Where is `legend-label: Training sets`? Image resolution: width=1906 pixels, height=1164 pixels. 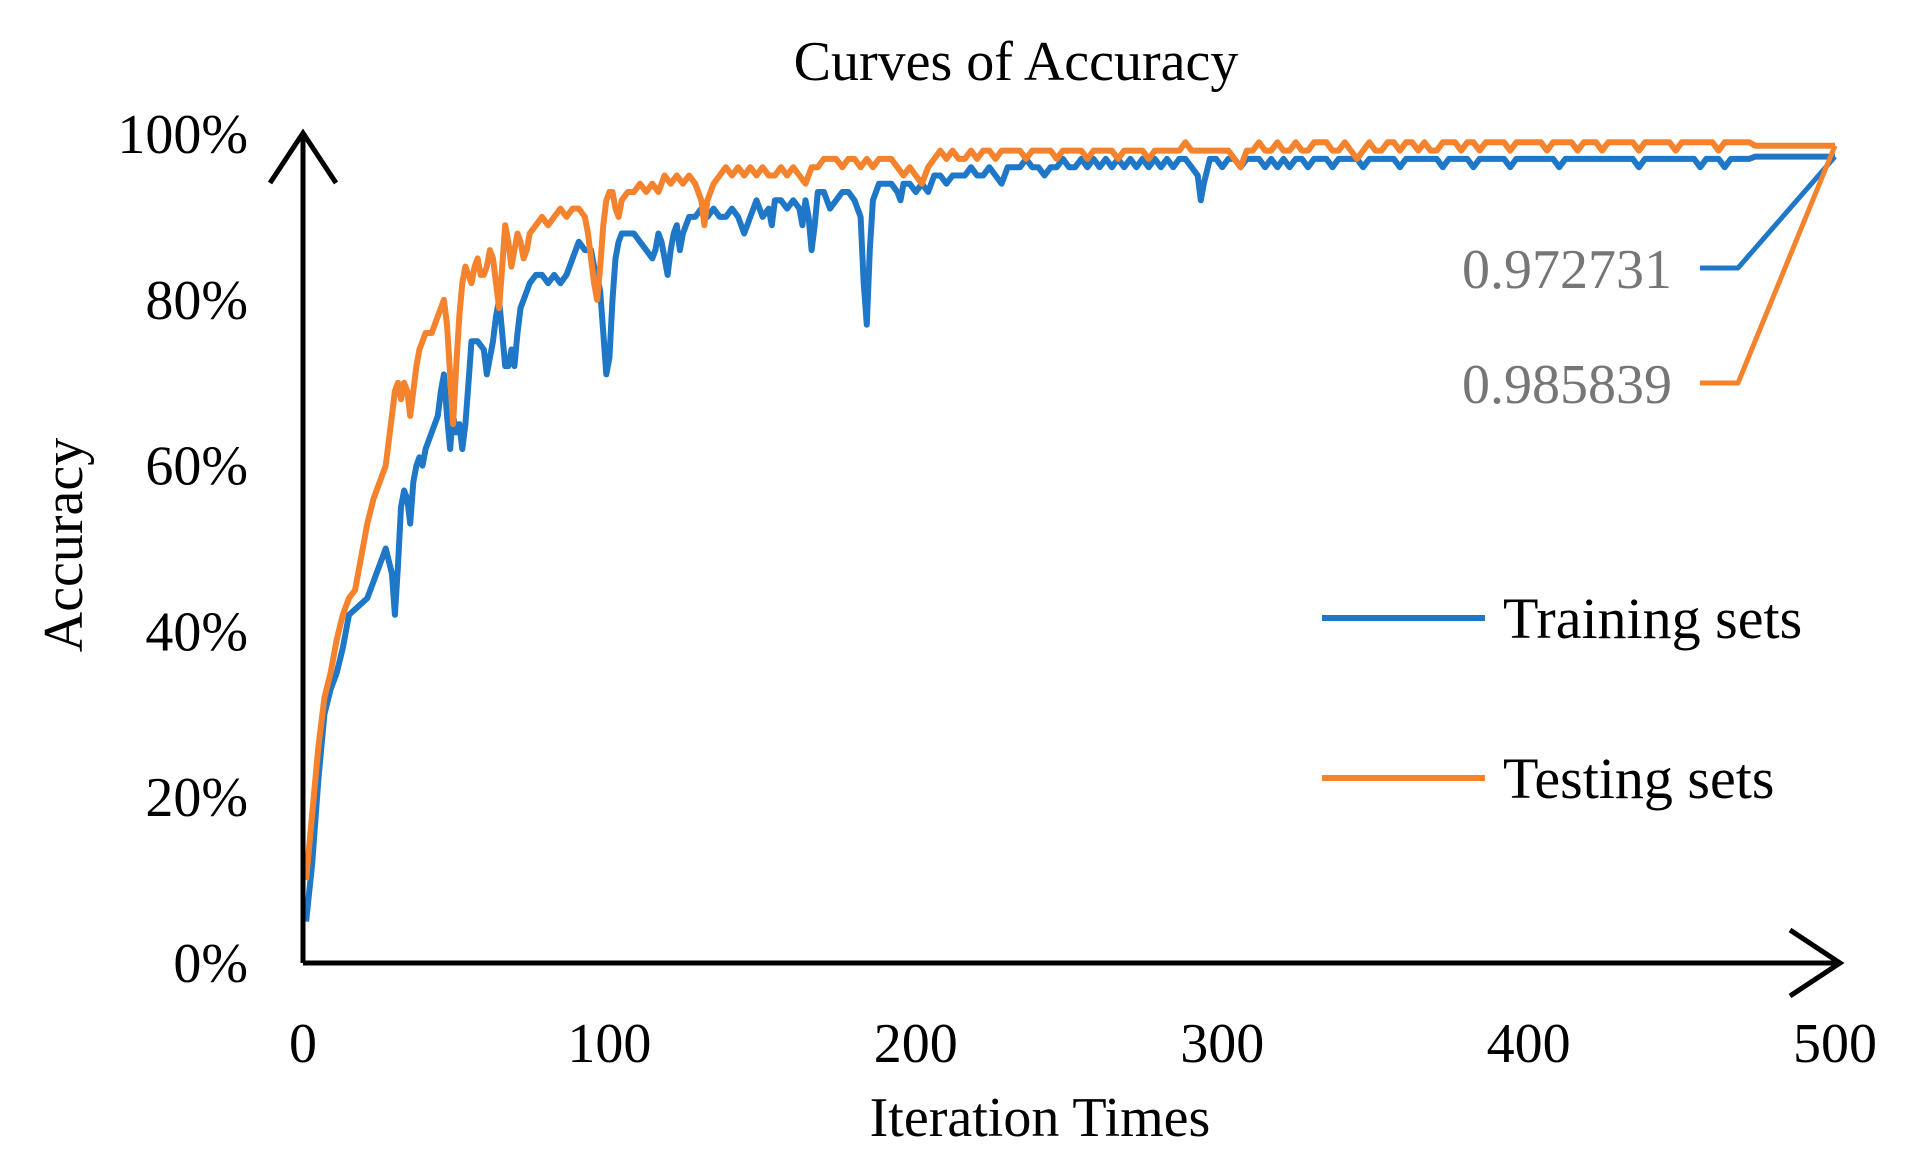
legend-label: Training sets is located at coordinates (1652, 618).